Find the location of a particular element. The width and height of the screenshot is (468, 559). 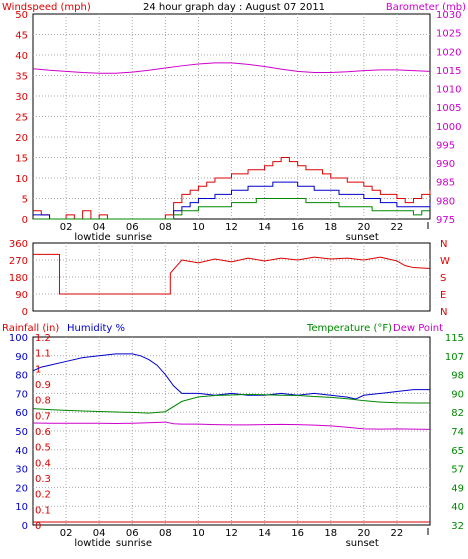

direction-y-tick-label: 90 is located at coordinates (21, 295).